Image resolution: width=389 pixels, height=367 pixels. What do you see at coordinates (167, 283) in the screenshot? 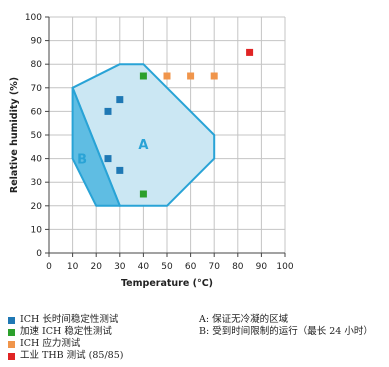
I see `x-axis-title: Temperature (°C)` at bounding box center [167, 283].